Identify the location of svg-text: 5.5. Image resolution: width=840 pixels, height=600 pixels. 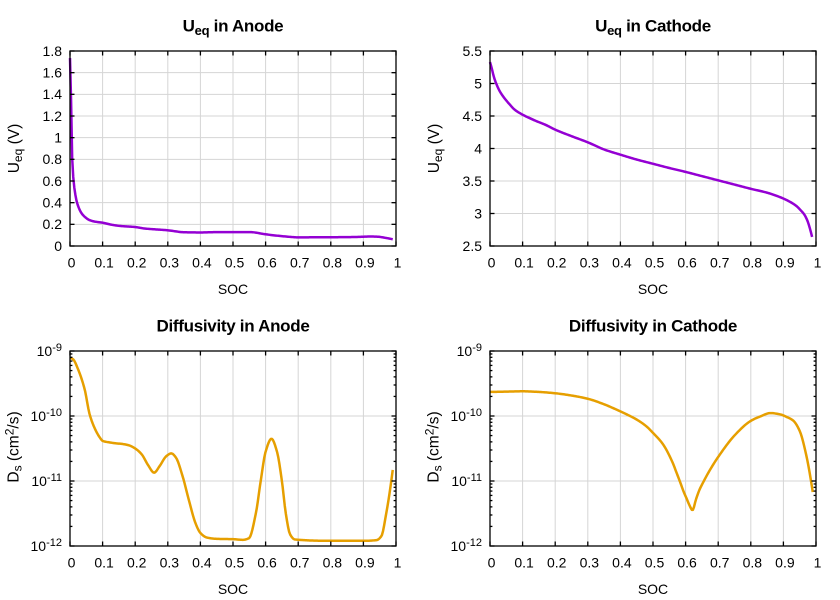
(473, 51).